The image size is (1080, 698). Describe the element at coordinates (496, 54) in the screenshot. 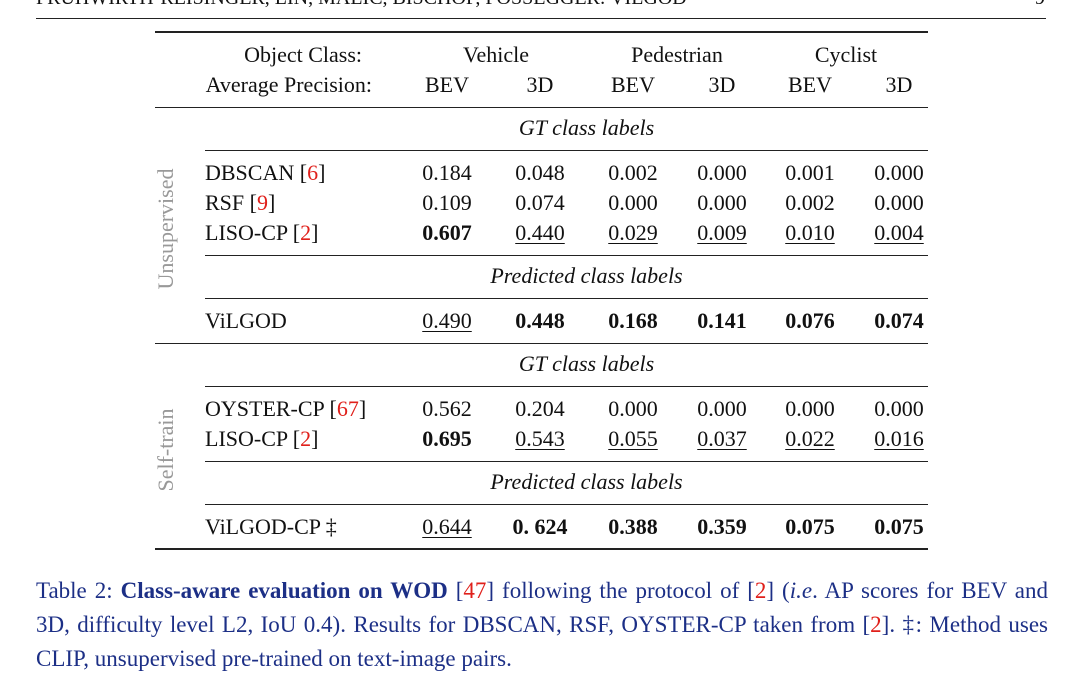

I see `header-class: Vehicle` at that location.